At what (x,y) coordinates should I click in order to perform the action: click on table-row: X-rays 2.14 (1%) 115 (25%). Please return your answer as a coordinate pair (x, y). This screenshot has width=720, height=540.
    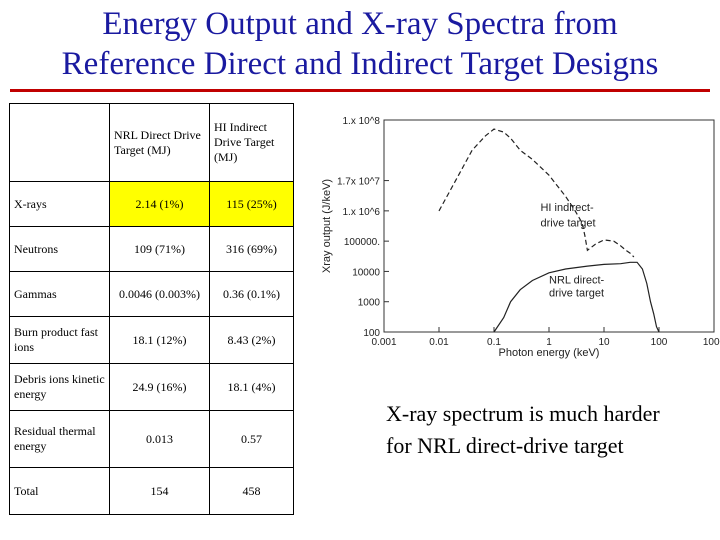
    Looking at the image, I should click on (151, 204).